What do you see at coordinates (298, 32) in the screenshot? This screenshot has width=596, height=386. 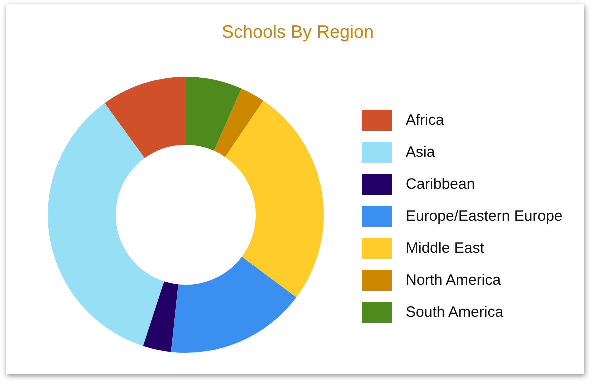 I see `chart-title: Schools By Region` at bounding box center [298, 32].